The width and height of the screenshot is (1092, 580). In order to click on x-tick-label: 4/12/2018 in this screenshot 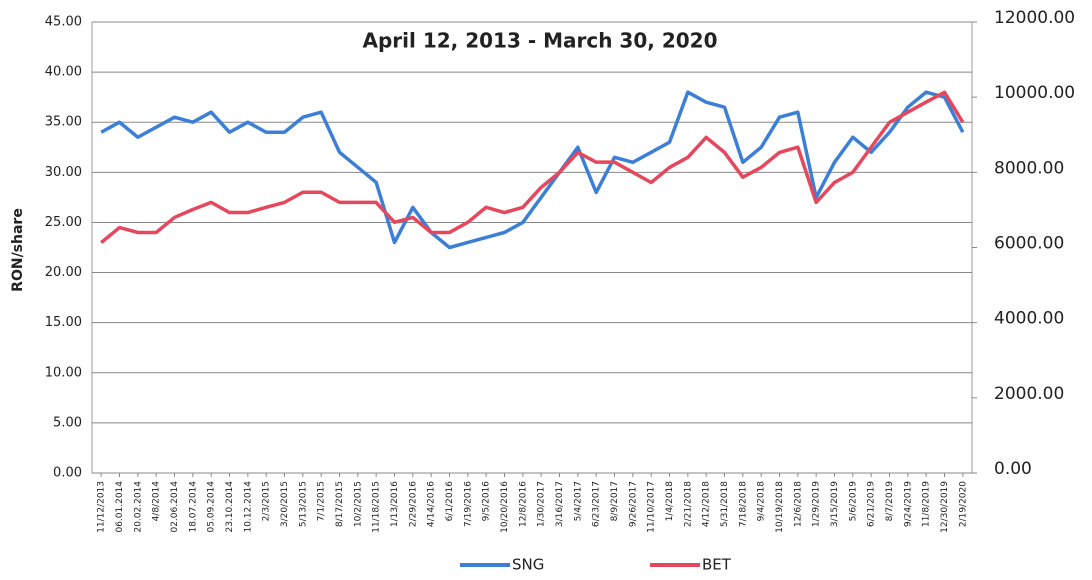, I will do `click(707, 504)`.